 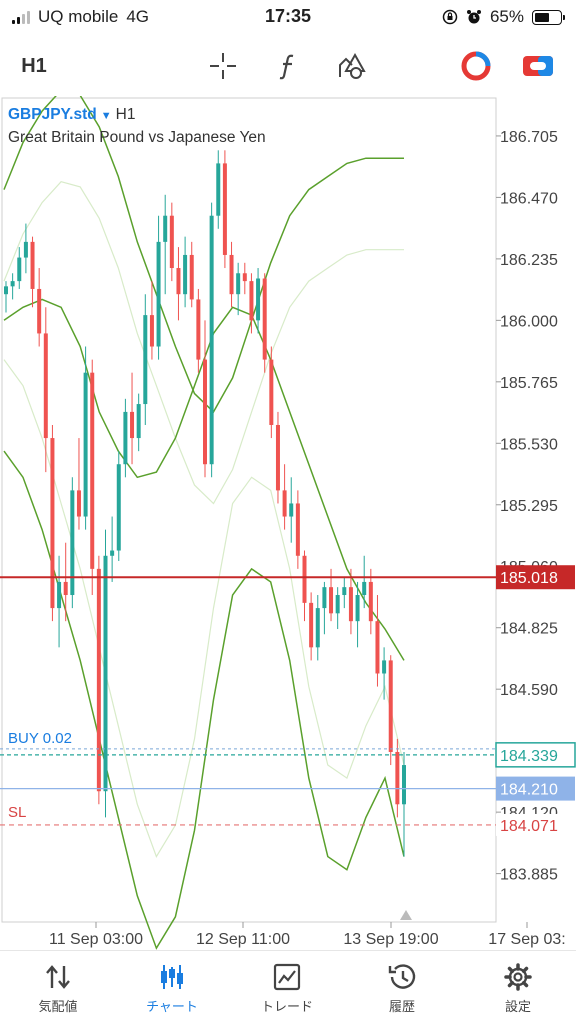 I want to click on crosshair-button, so click(x=223, y=66).